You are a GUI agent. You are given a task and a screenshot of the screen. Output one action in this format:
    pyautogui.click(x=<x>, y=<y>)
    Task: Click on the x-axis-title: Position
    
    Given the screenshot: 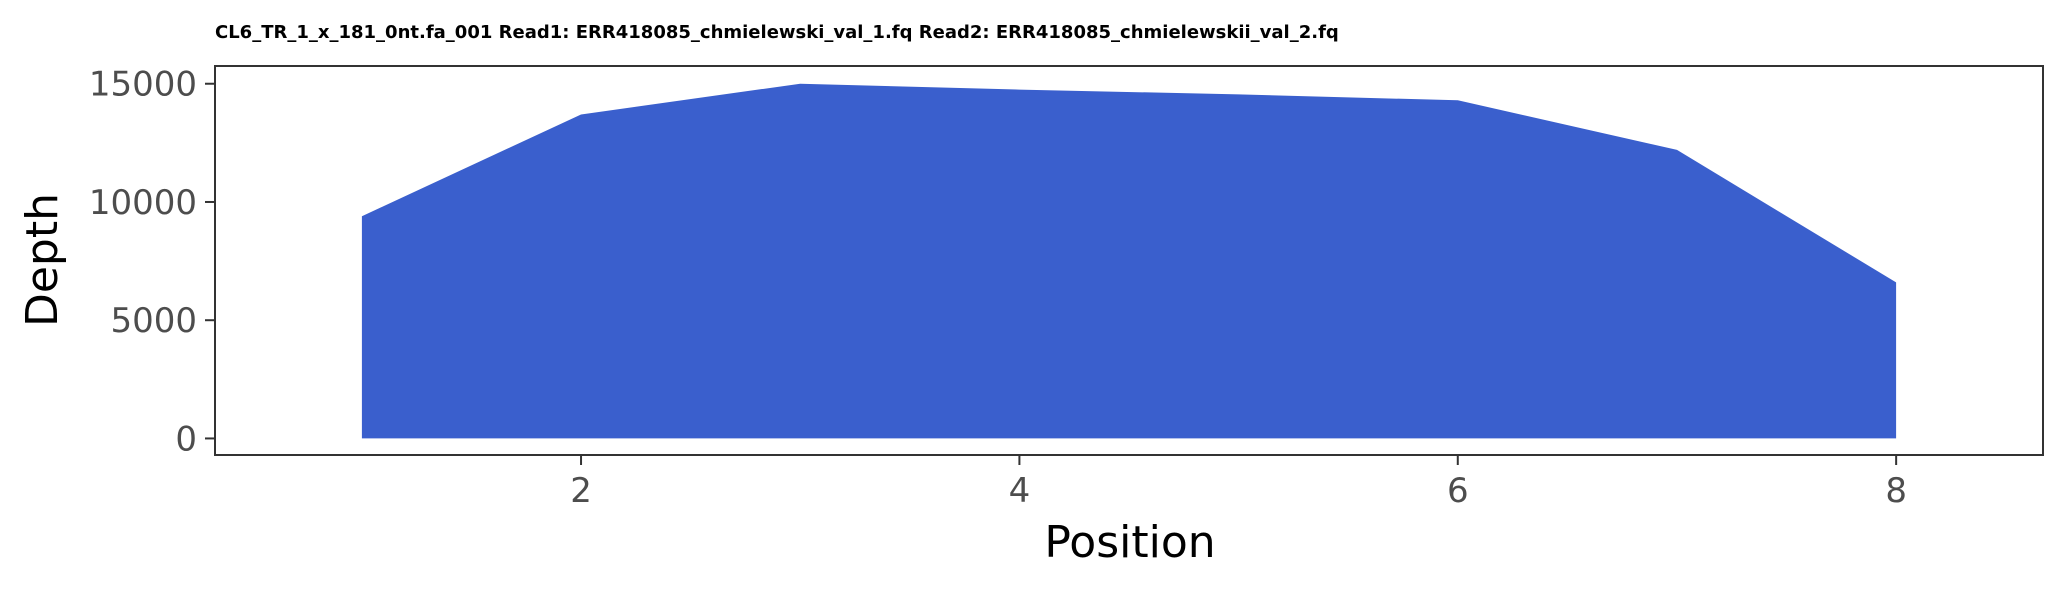 What is the action you would take?
    pyautogui.click(x=1129, y=542)
    